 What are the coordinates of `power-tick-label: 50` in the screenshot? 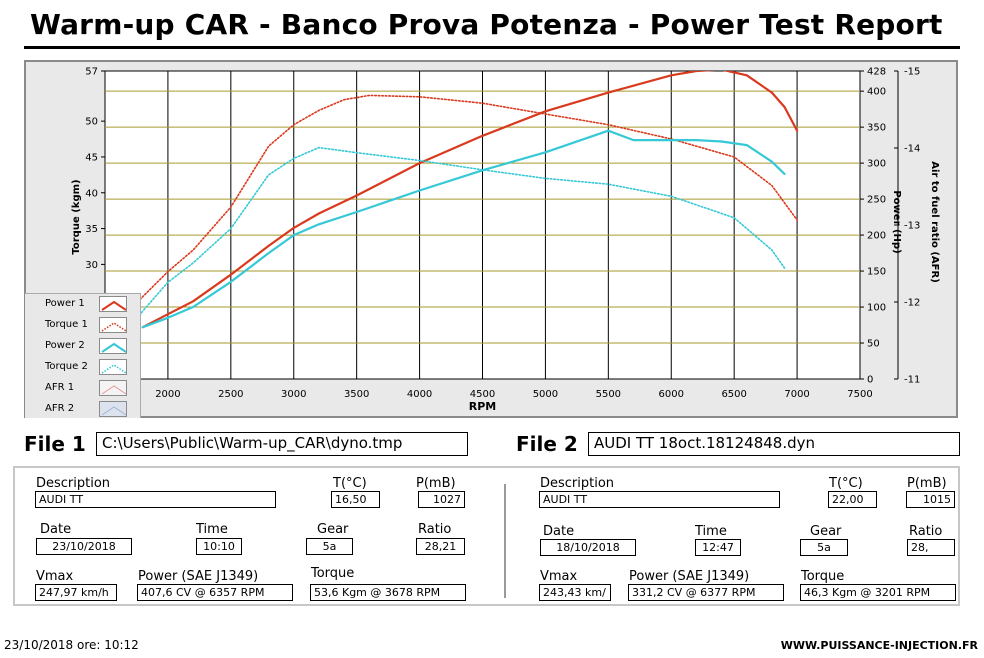 It's located at (873, 344).